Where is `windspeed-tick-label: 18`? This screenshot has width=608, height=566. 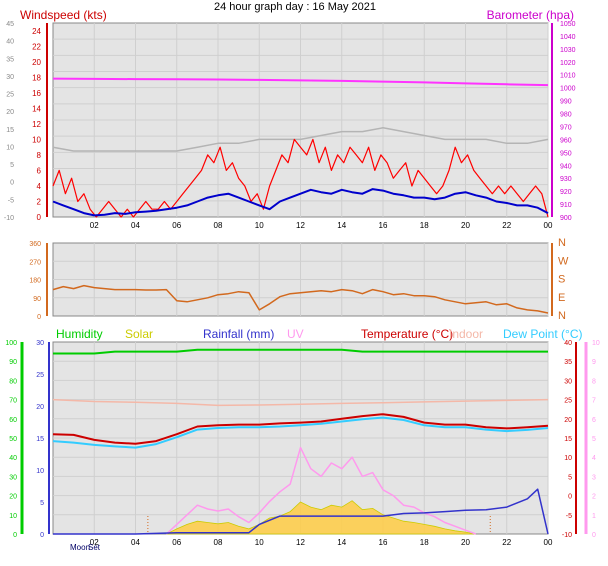
windspeed-tick-label: 18 is located at coordinates (36, 77).